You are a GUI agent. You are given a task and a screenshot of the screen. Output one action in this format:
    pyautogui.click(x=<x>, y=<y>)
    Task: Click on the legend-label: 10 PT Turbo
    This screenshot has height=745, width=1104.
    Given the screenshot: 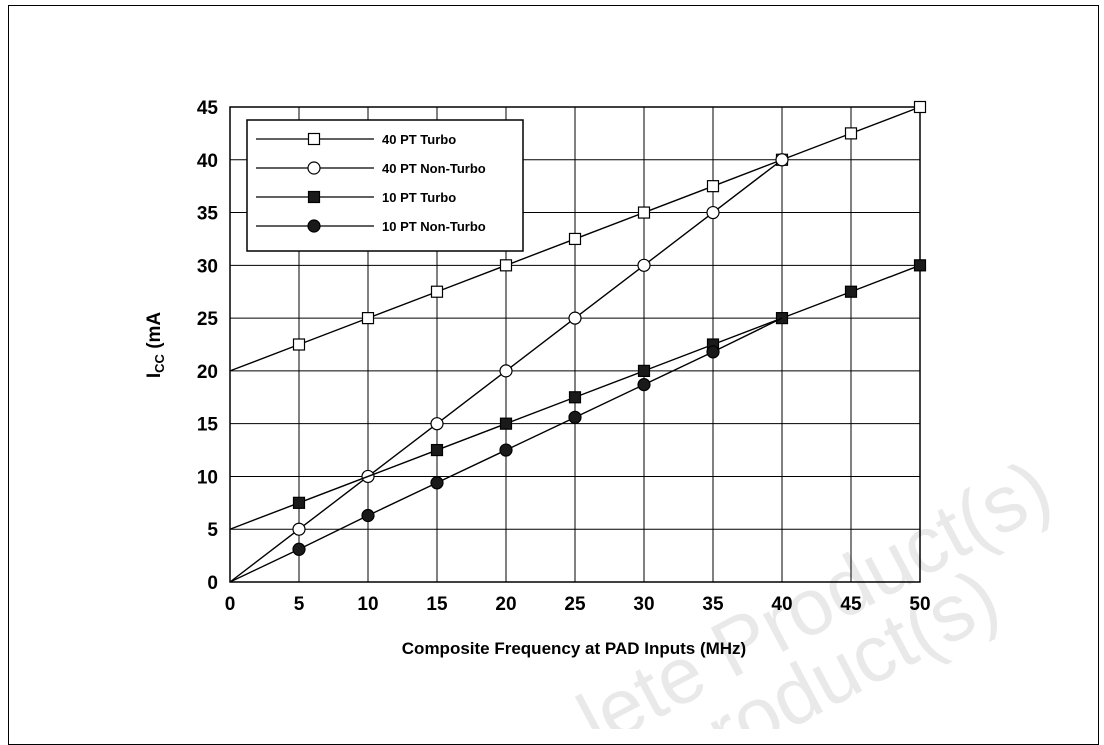 What is the action you would take?
    pyautogui.click(x=419, y=197)
    